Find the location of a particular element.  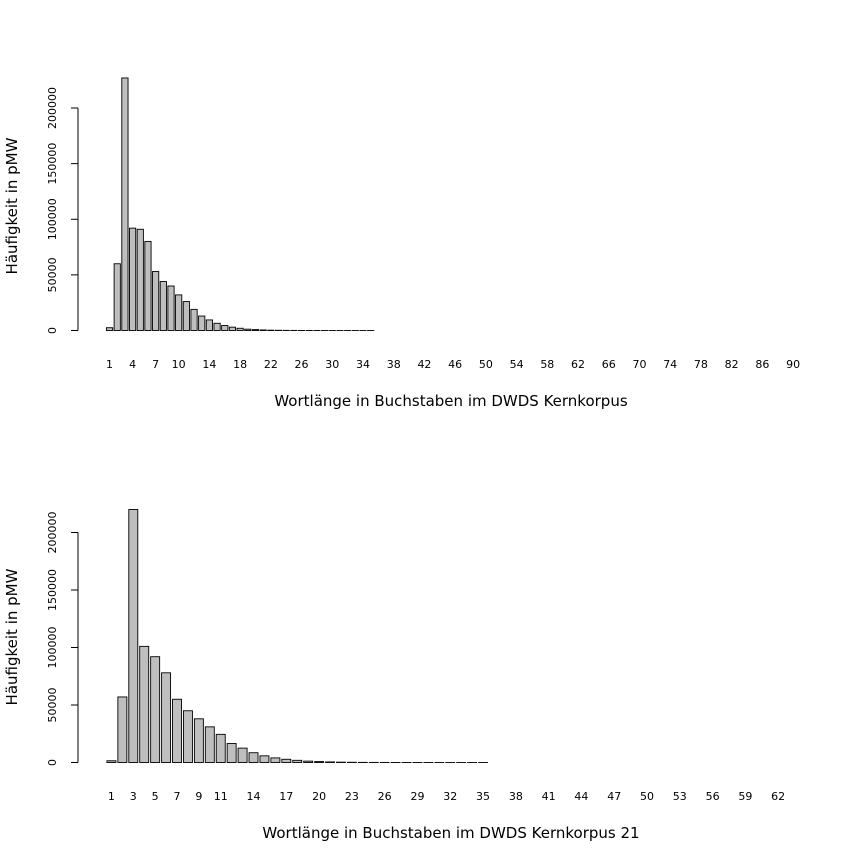

x-tick-label-3: 3 is located at coordinates (133, 796).